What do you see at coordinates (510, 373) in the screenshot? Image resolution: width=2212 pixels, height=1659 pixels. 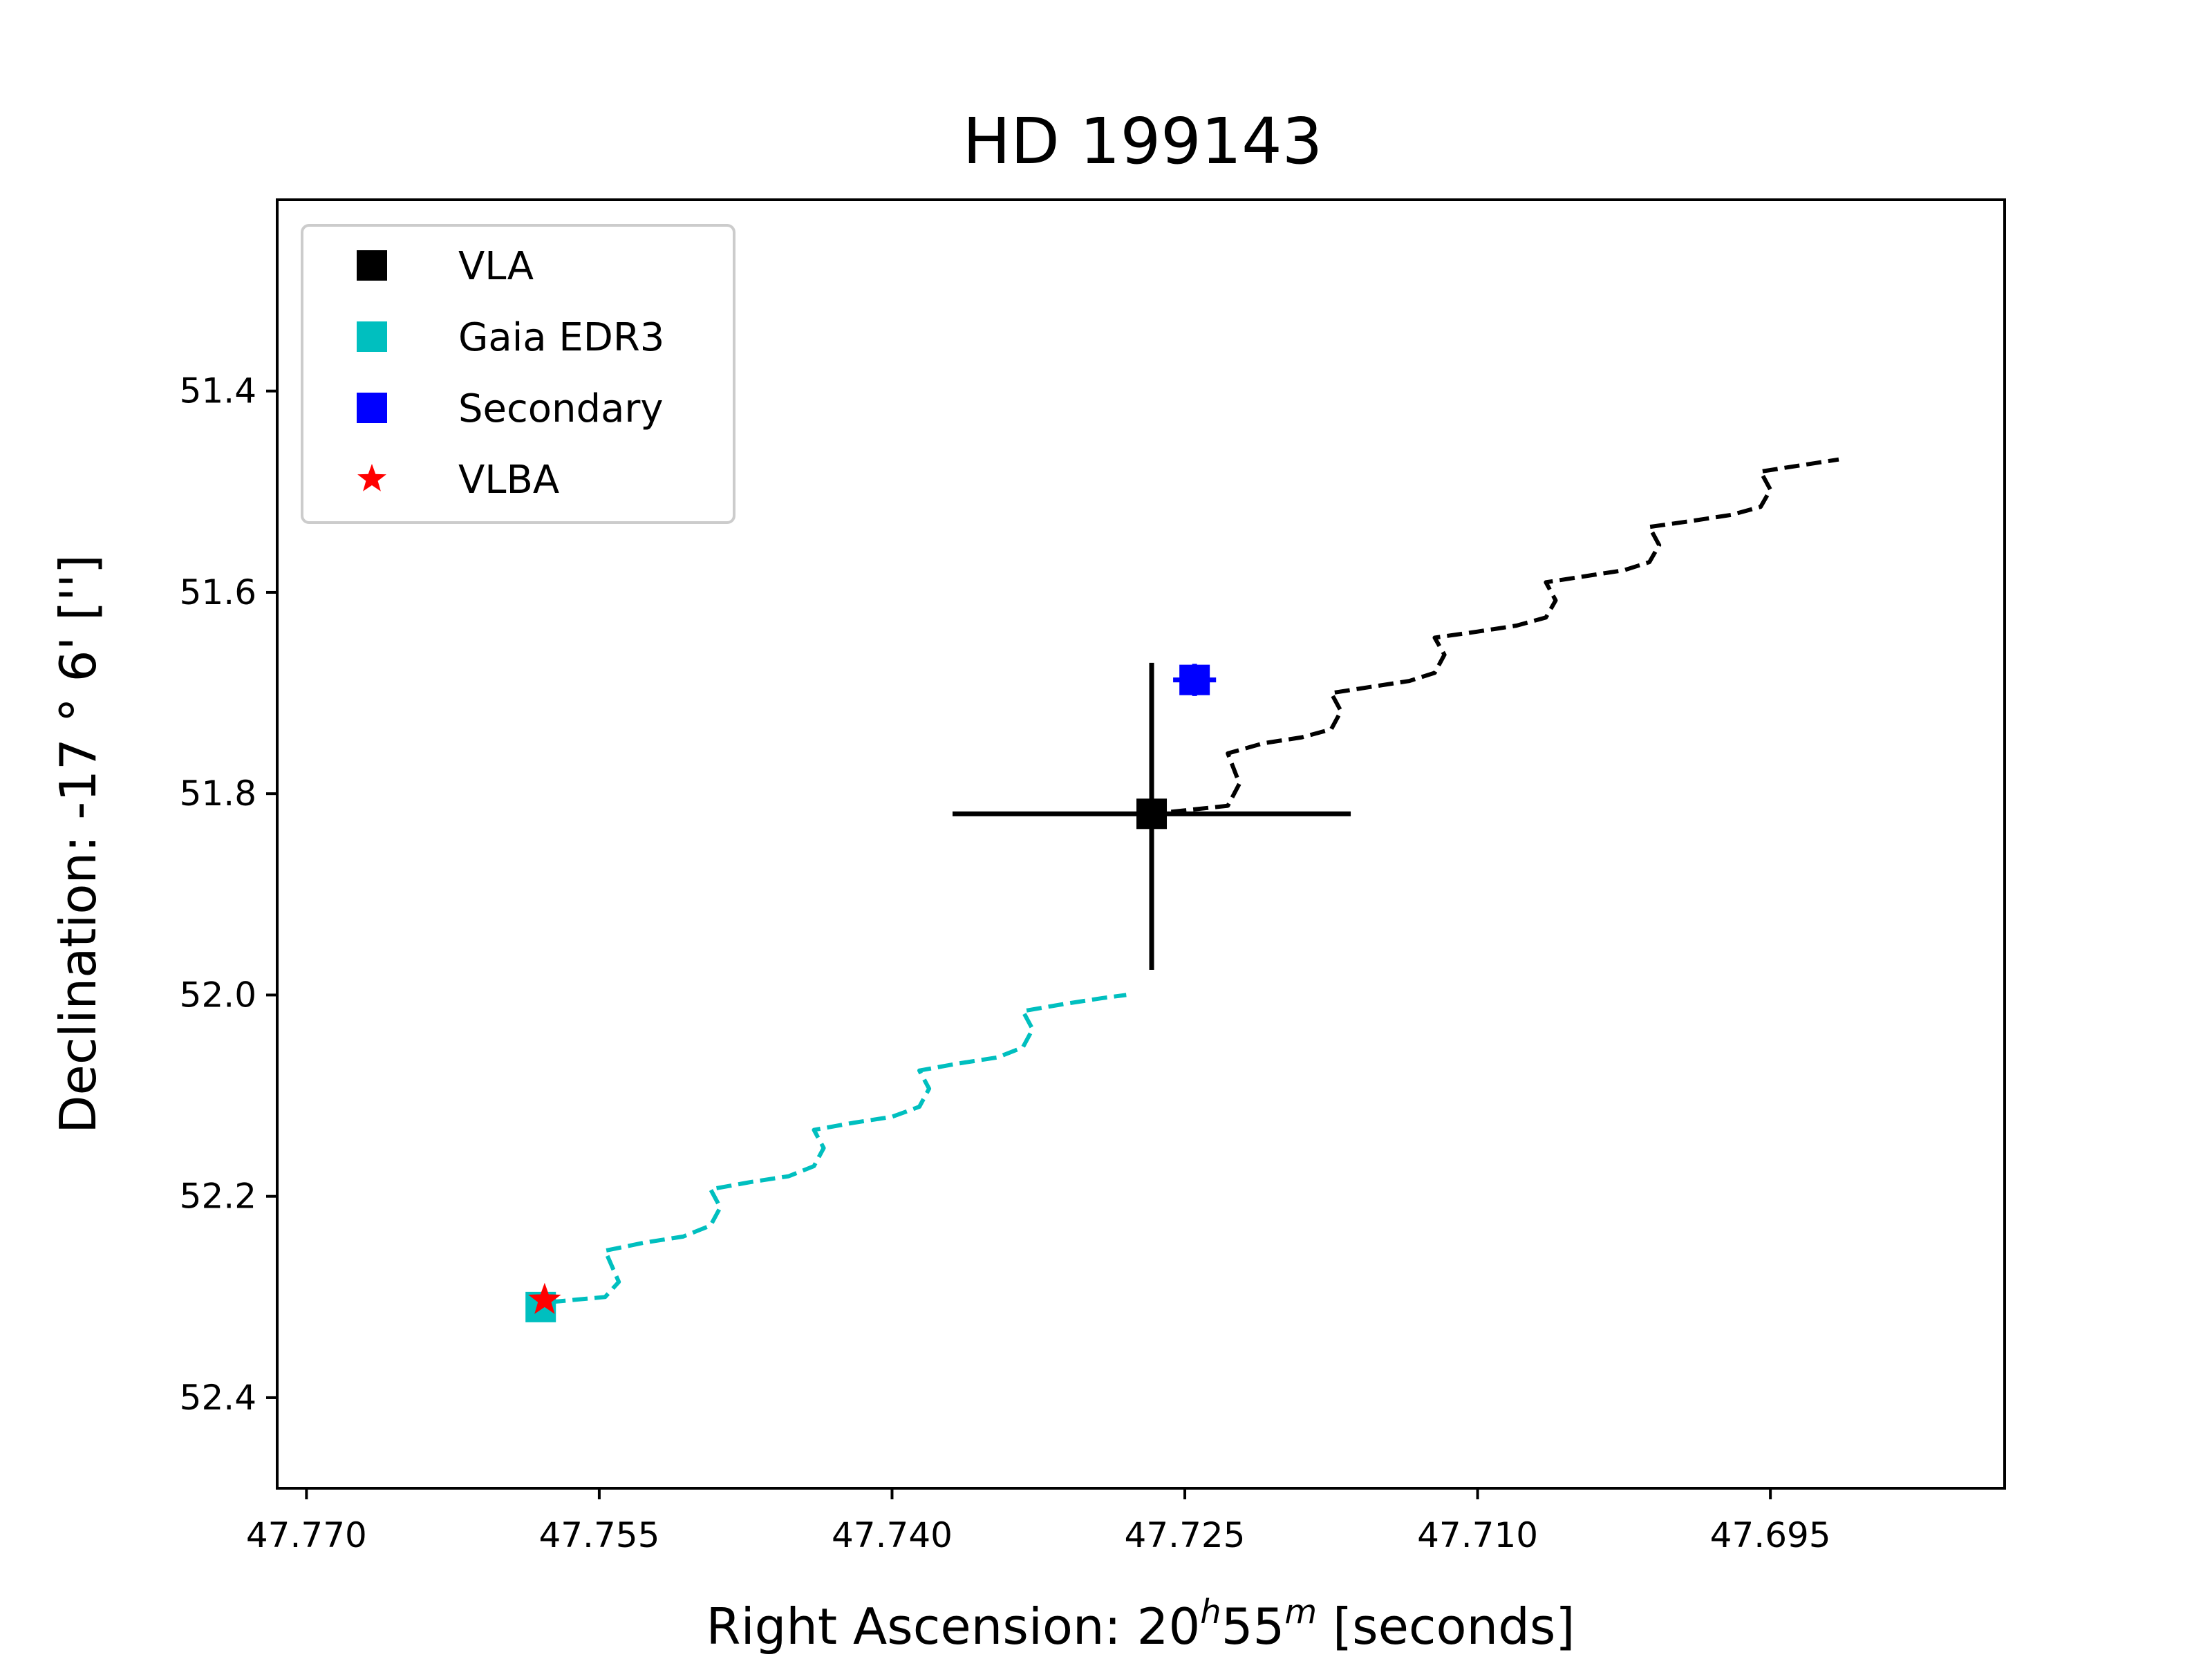 I see `legend-items: VLA Gaia EDR3 Secondary VLBA` at bounding box center [510, 373].